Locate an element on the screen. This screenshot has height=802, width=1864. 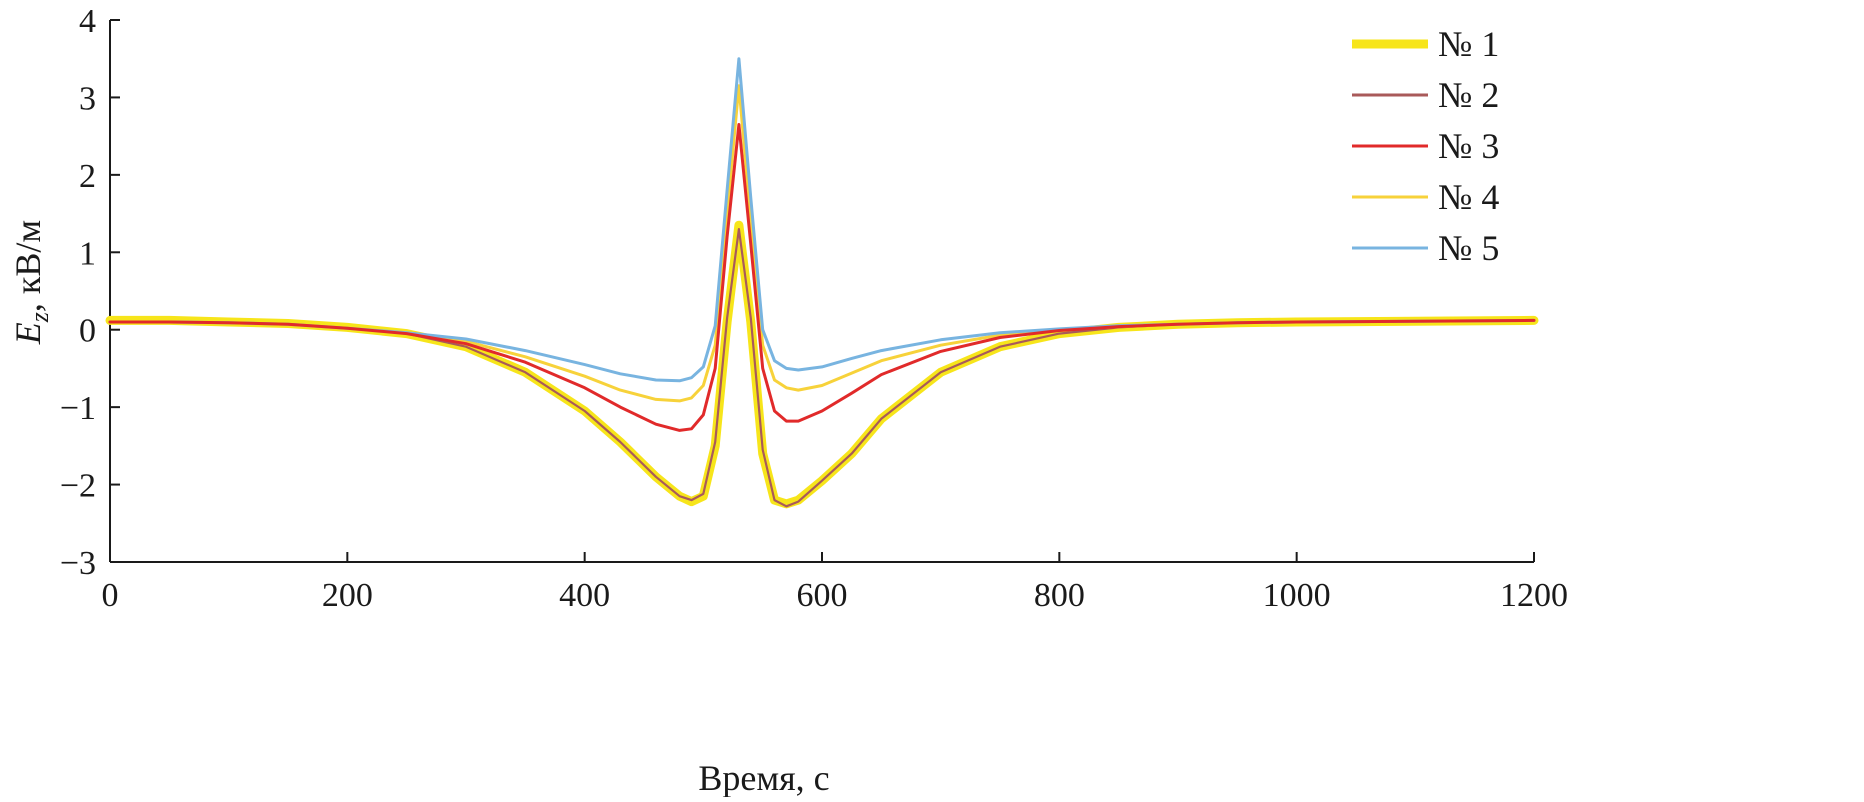
legend-label-3: № 3 is located at coordinates (1468, 146).